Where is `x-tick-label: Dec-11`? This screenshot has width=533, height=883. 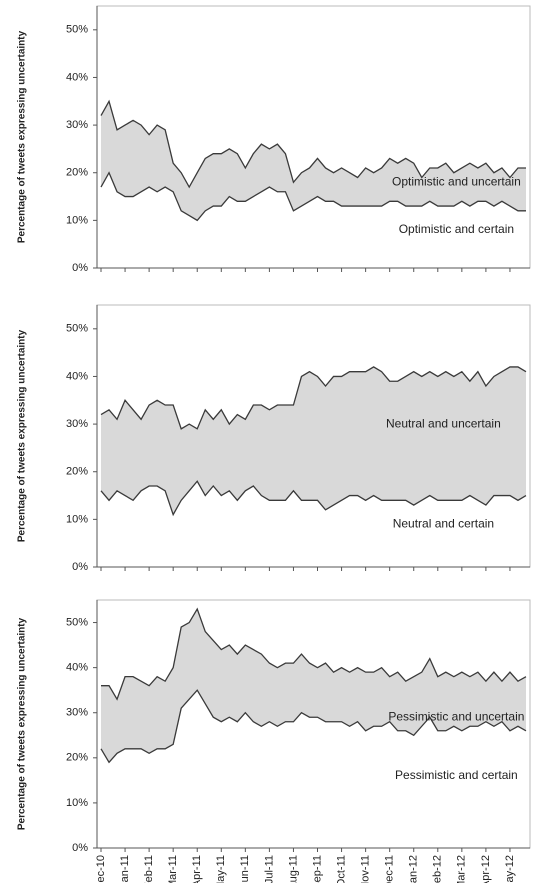 x-tick-label: Dec-11 is located at coordinates (390, 869).